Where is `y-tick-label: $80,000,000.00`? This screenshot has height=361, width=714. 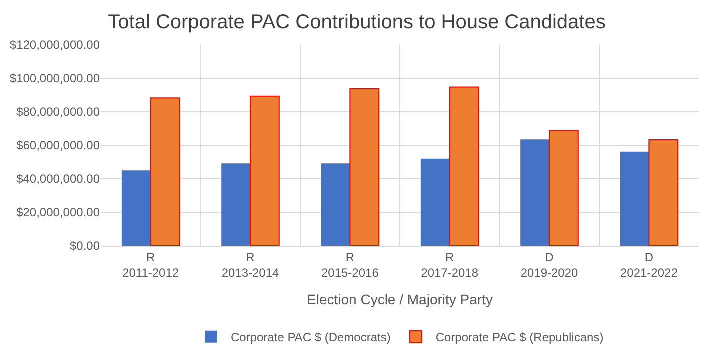 y-tick-label: $80,000,000.00 is located at coordinates (58, 112).